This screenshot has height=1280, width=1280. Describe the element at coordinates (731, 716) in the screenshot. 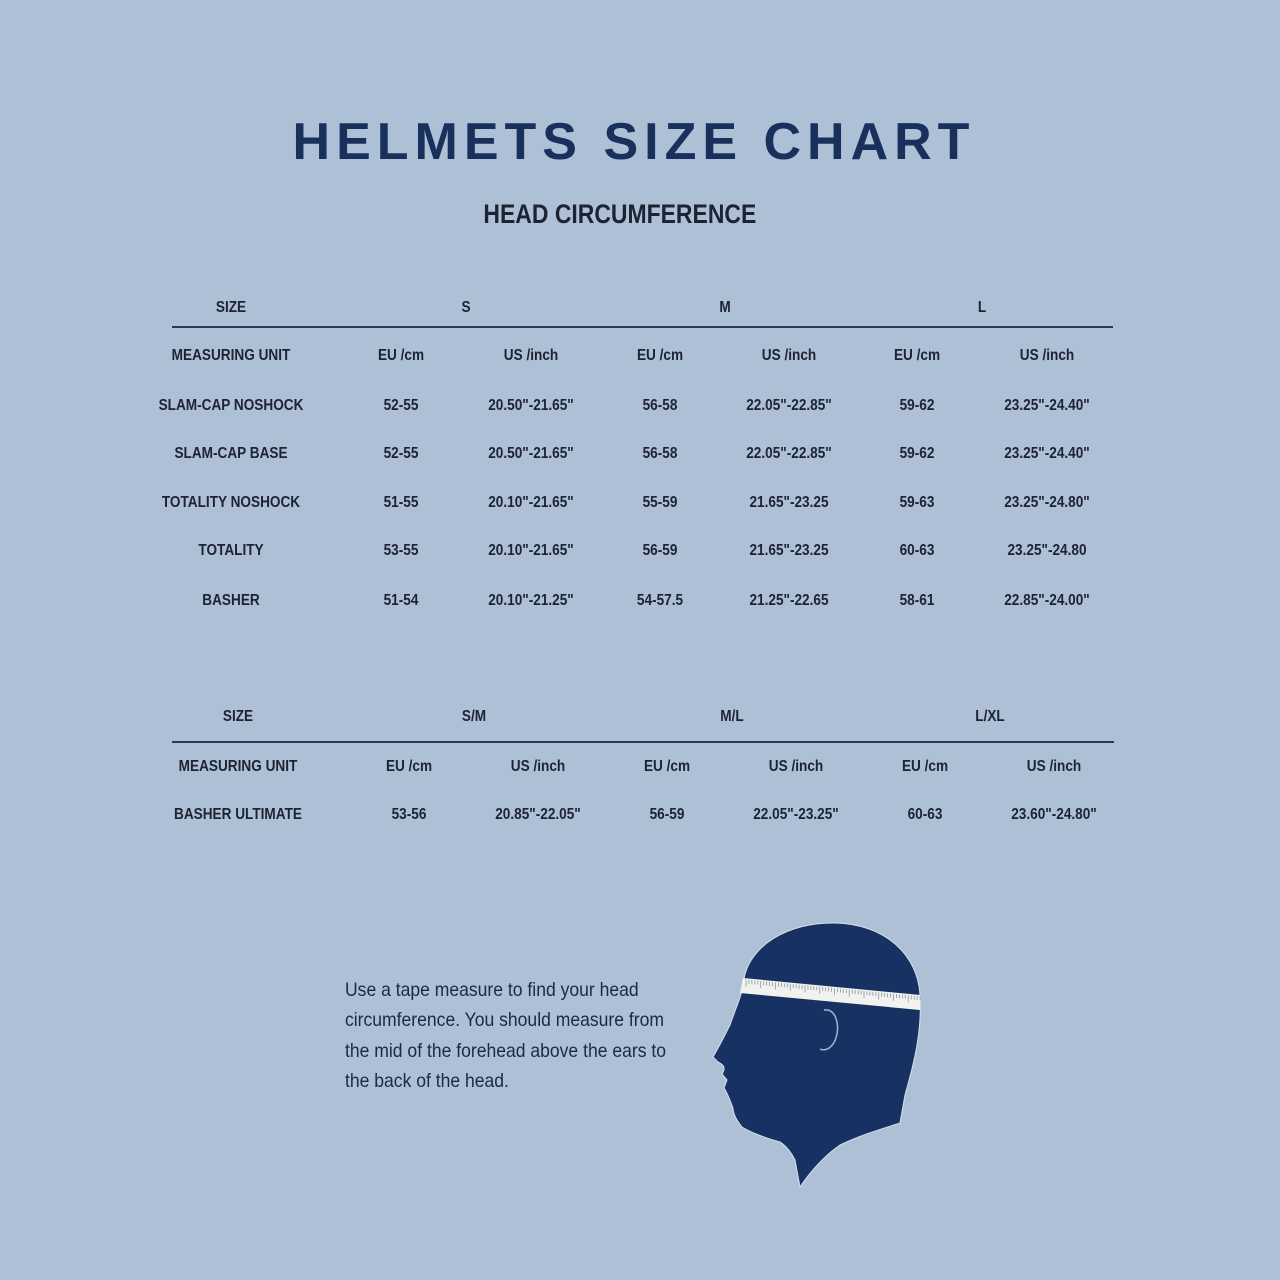

I see `size-column-header: M/L` at that location.